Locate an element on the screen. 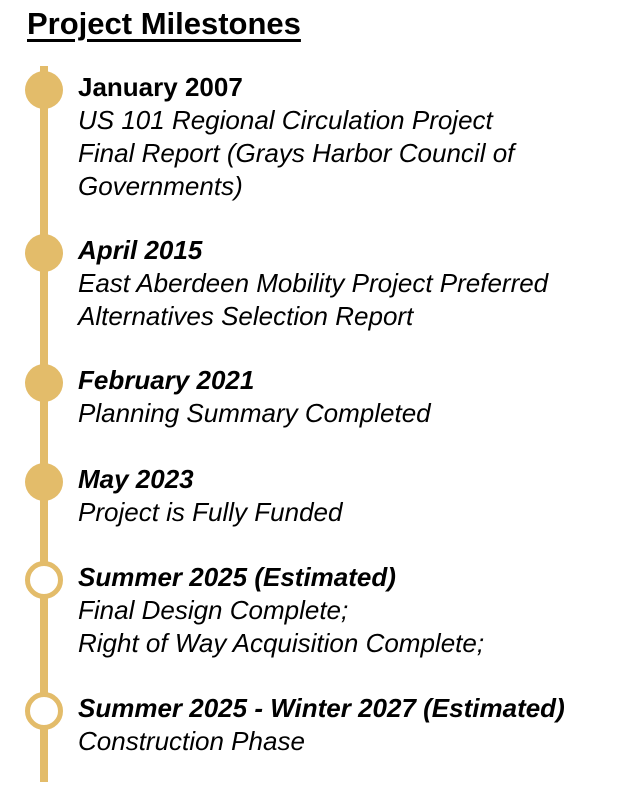 This screenshot has height=796, width=627. milestone-item: February 2021 Planning Summary Completed is located at coordinates (350, 397).